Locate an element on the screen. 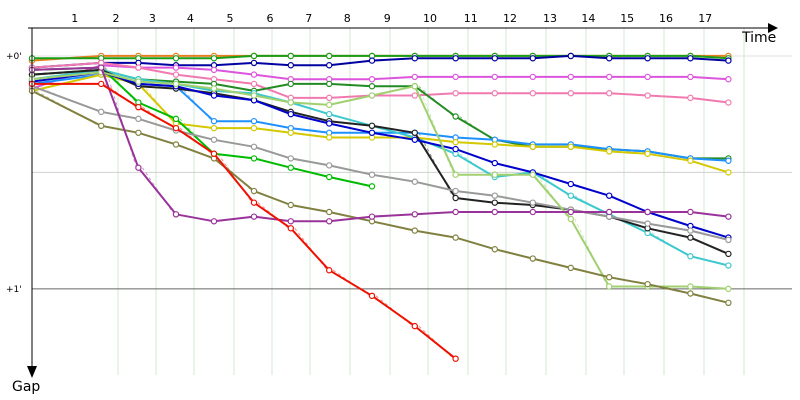  lap-label: 17 is located at coordinates (705, 18).